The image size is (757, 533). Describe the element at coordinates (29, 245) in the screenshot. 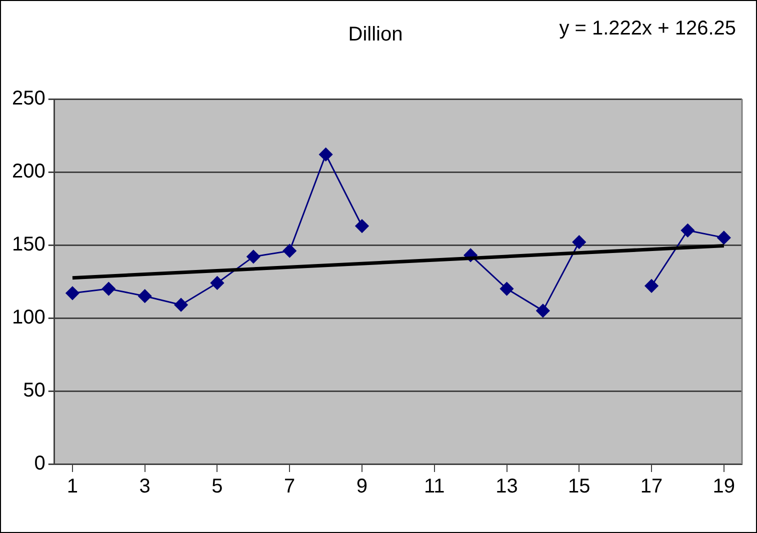

I see `y-tick-label: 150` at that location.